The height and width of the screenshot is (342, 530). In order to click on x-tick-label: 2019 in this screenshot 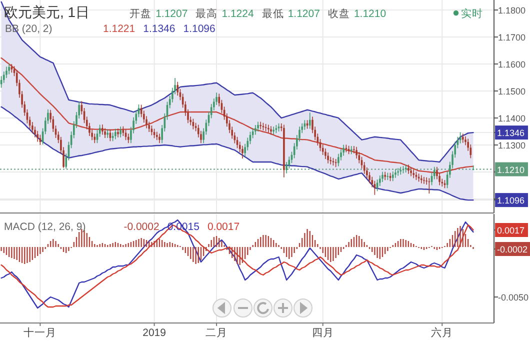, I will do `click(154, 333)`.